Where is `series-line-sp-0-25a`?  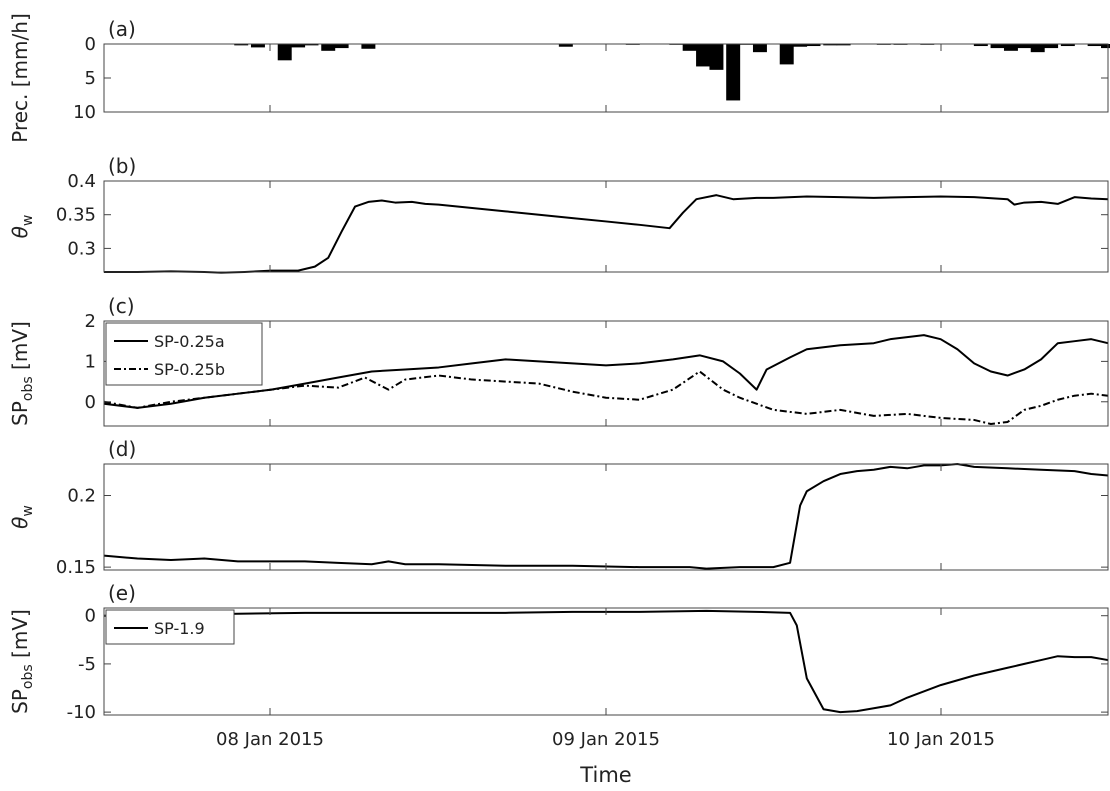
series-line-sp-0-25a is located at coordinates (606, 371).